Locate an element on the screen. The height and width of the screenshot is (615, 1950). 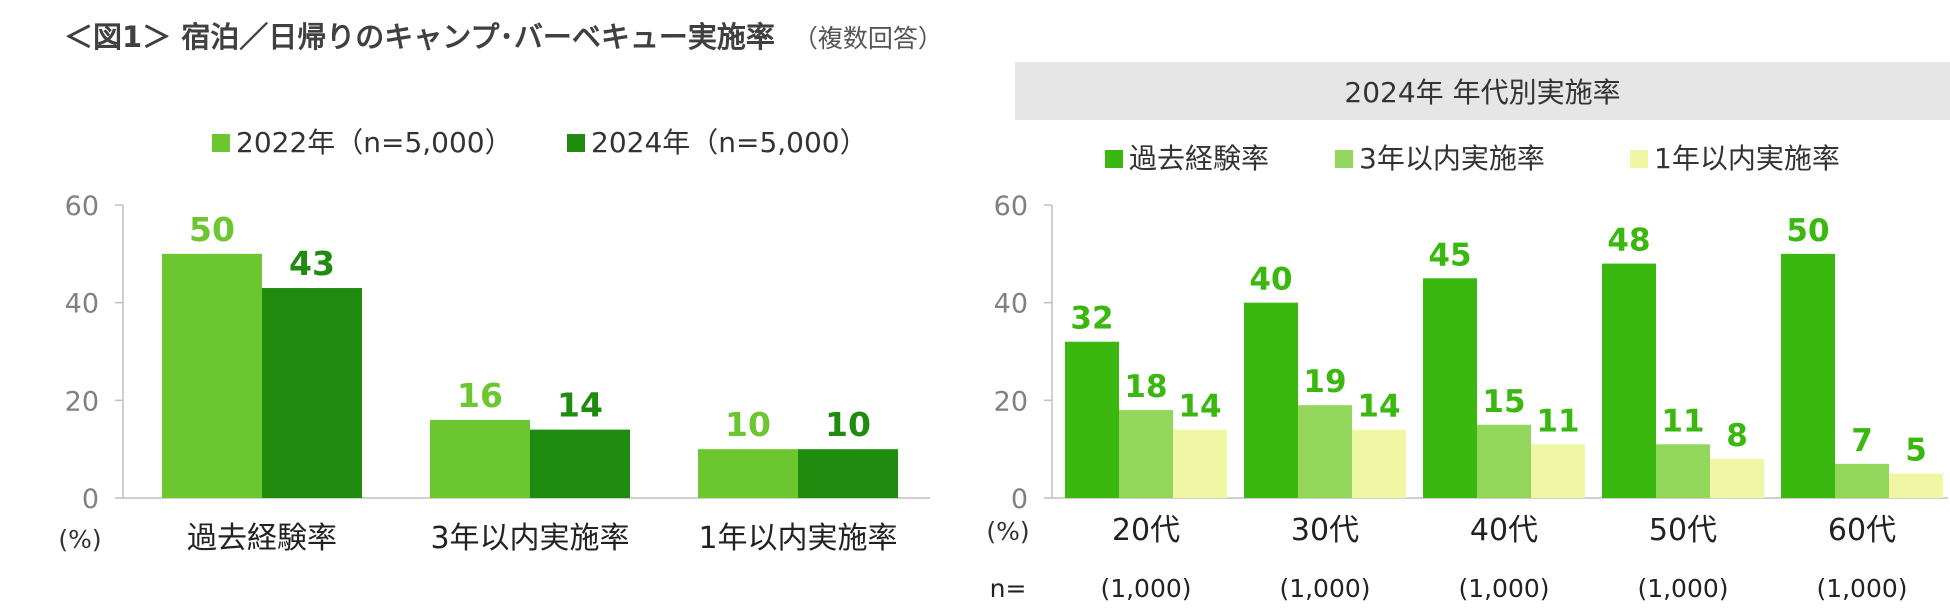
category-label: 20代 is located at coordinates (1146, 530).